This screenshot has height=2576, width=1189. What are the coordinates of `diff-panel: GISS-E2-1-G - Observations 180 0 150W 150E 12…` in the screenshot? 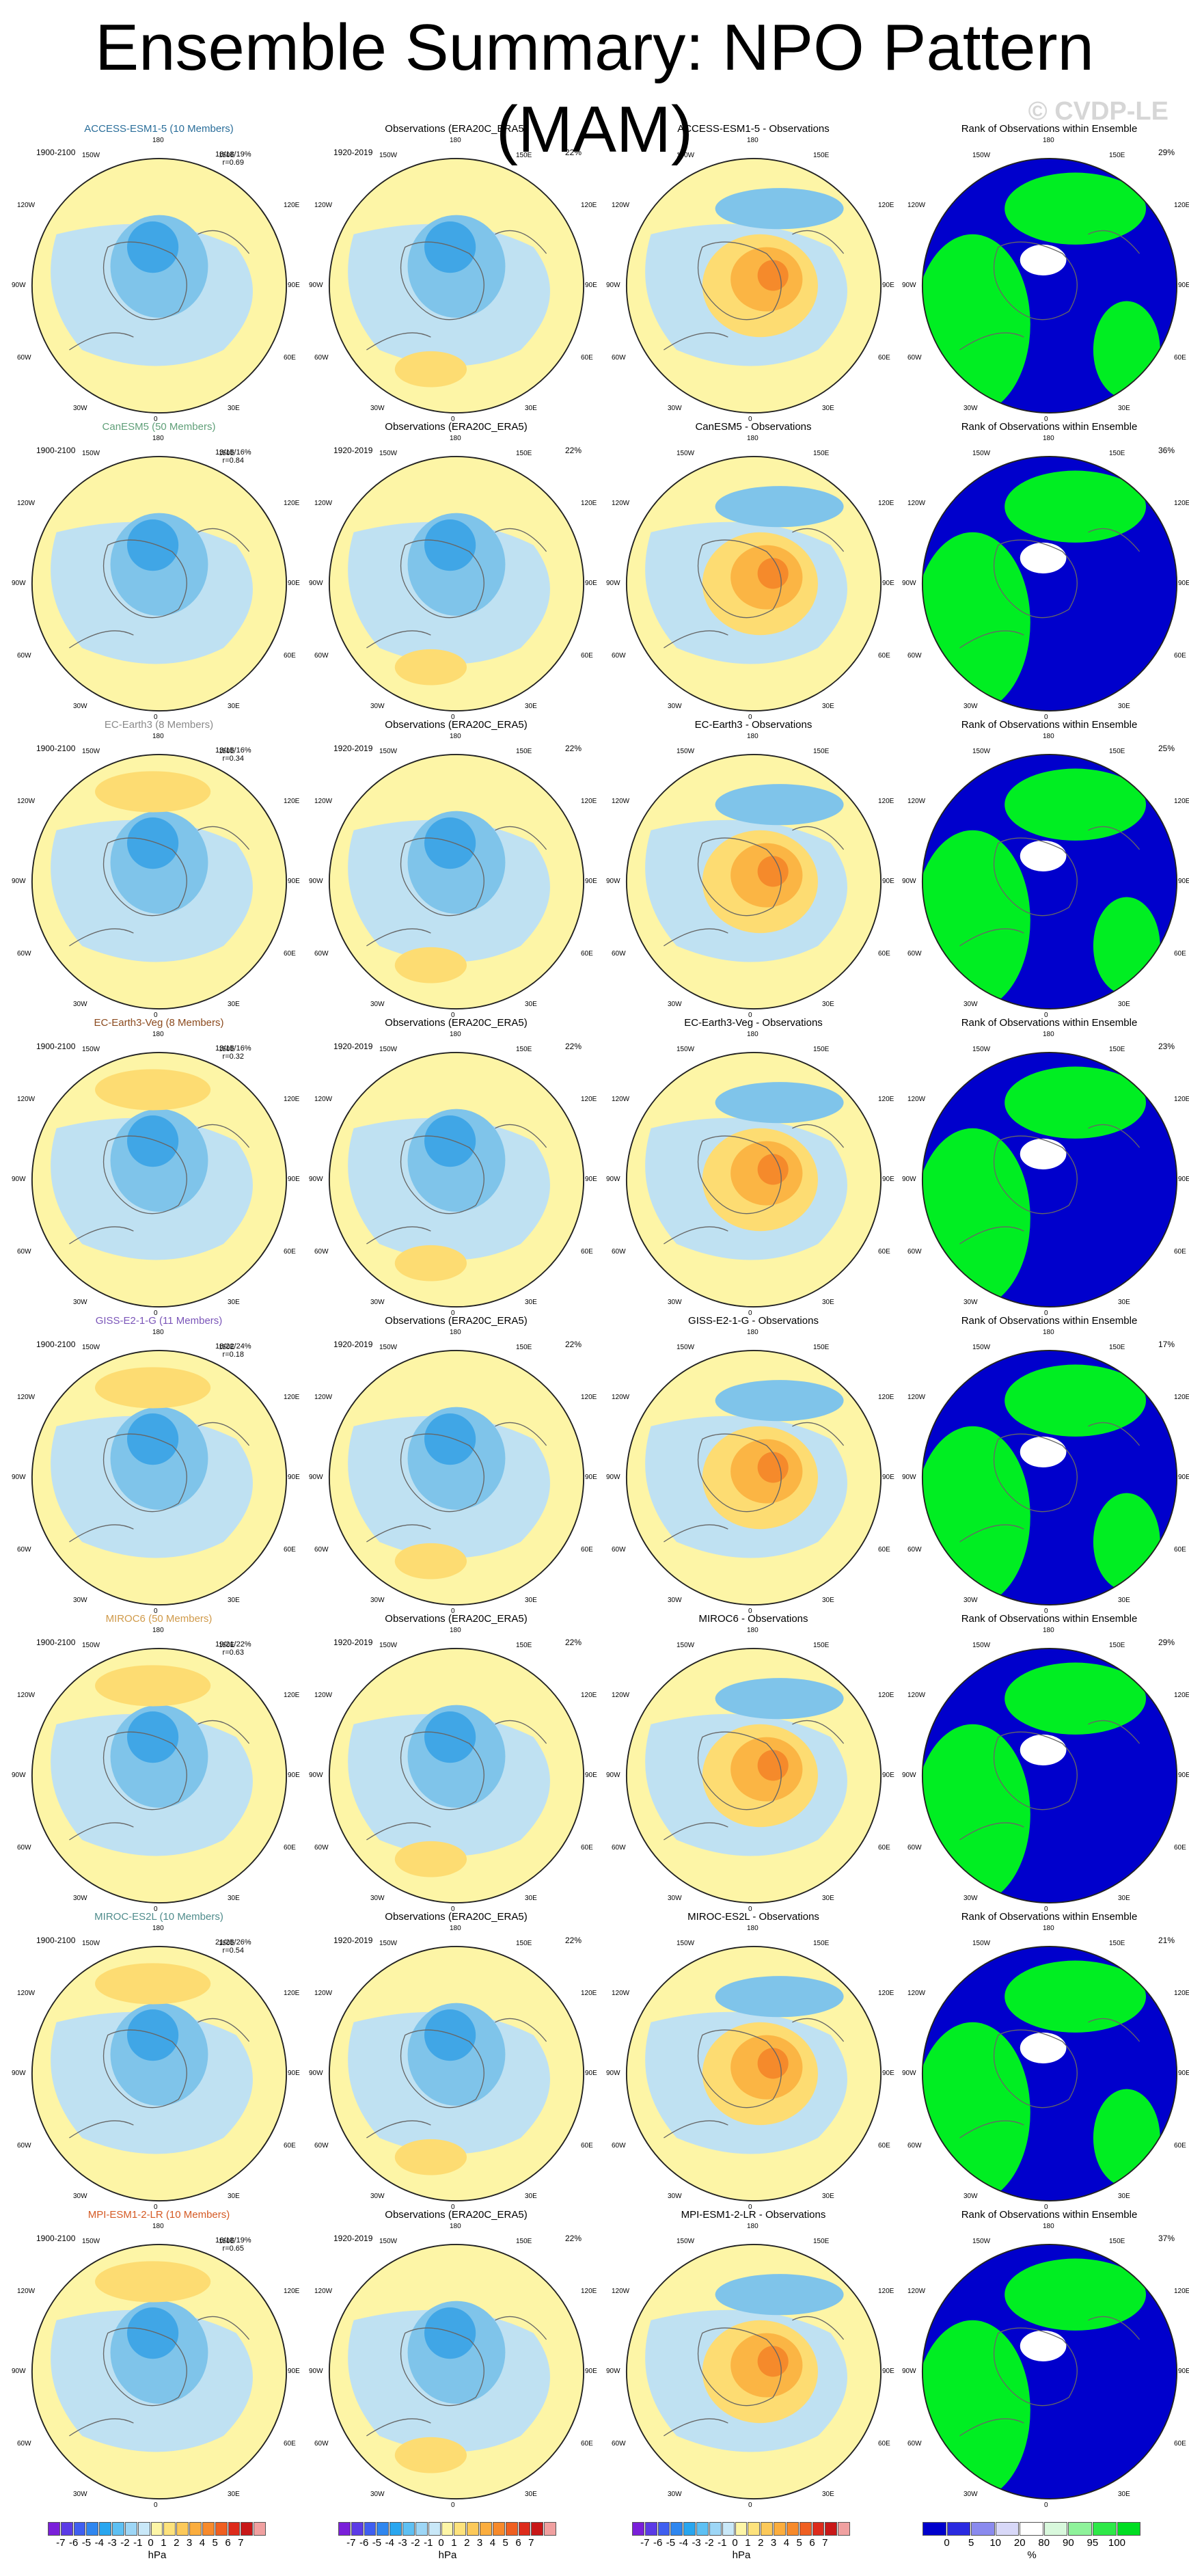 It's located at (754, 1465).